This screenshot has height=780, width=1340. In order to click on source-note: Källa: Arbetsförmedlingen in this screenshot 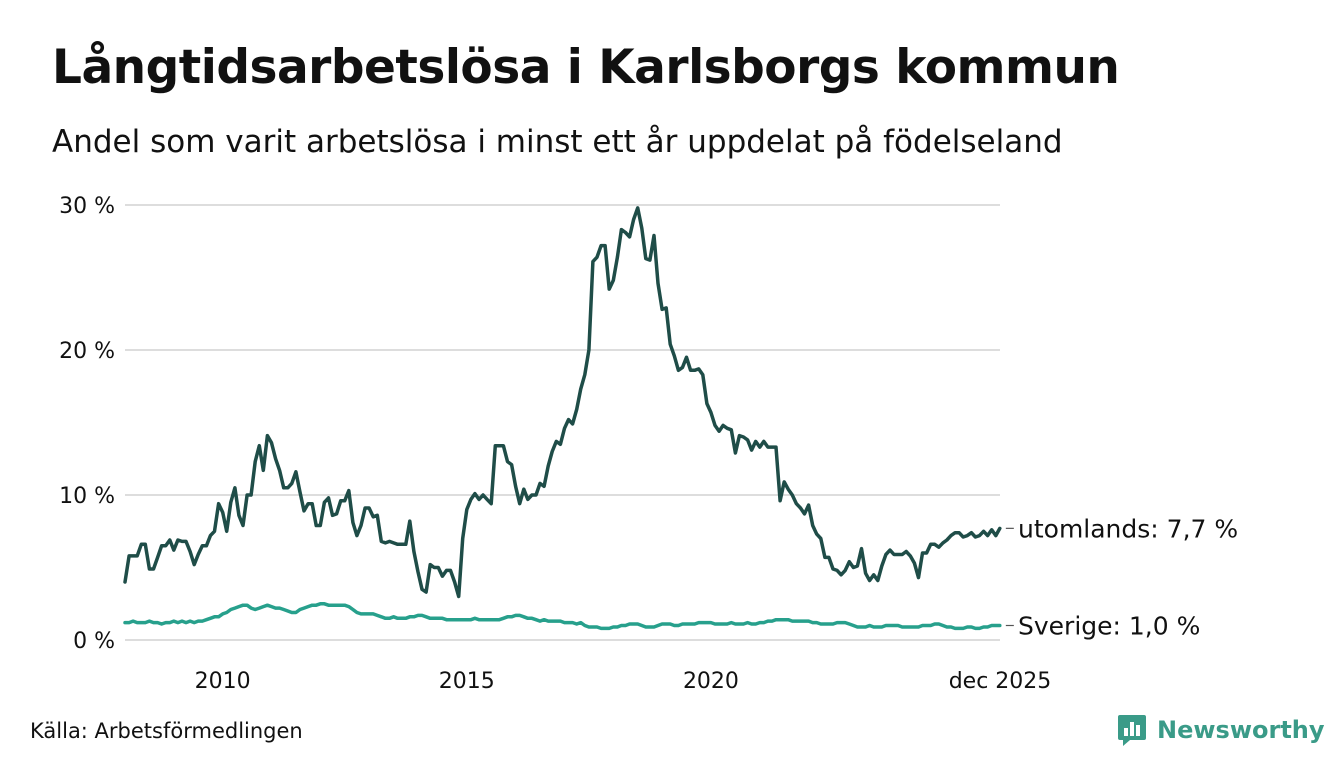, I will do `click(166, 731)`.